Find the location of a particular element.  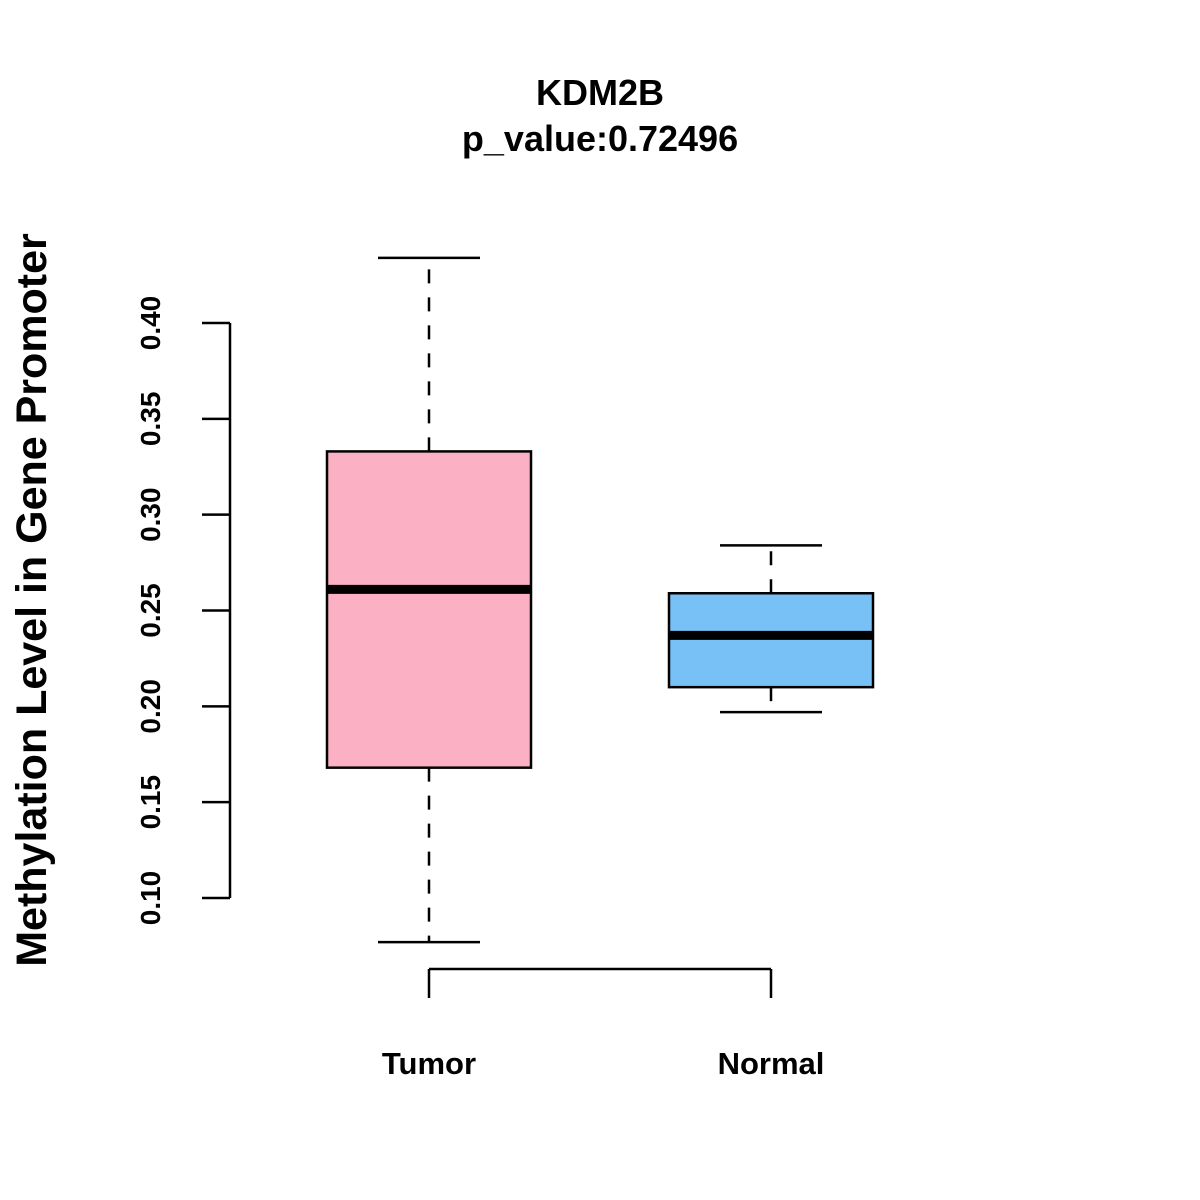

y-axis: 0.10 0.15 0.20 0.25 0.30 0.35 0.40 is located at coordinates (183, 611).